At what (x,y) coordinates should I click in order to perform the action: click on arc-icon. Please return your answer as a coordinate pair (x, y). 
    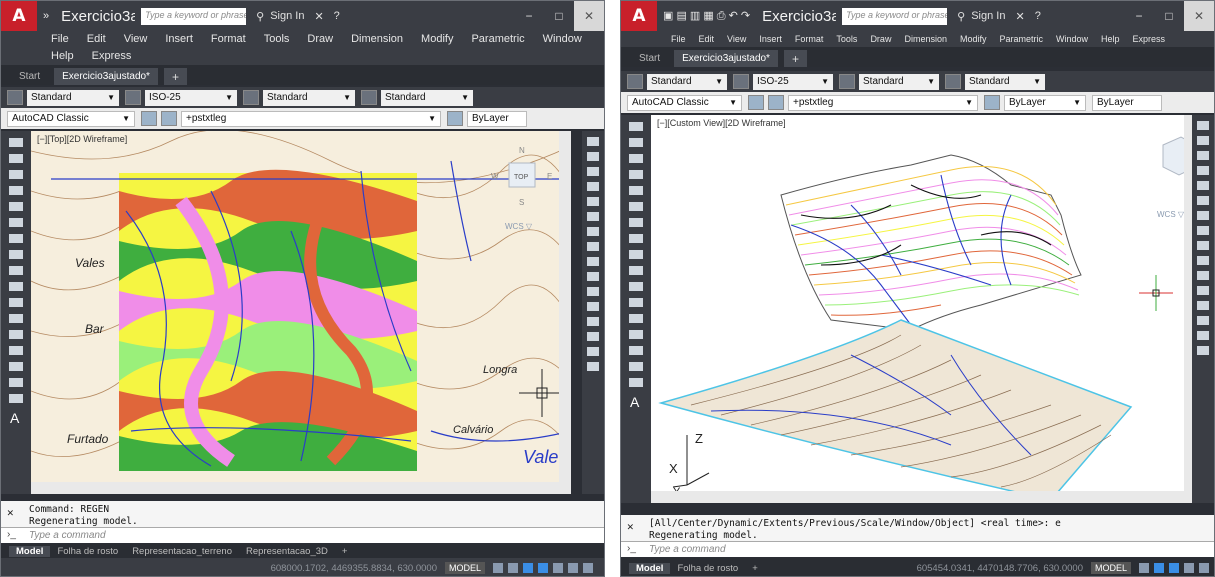
    Looking at the image, I should click on (16, 222).